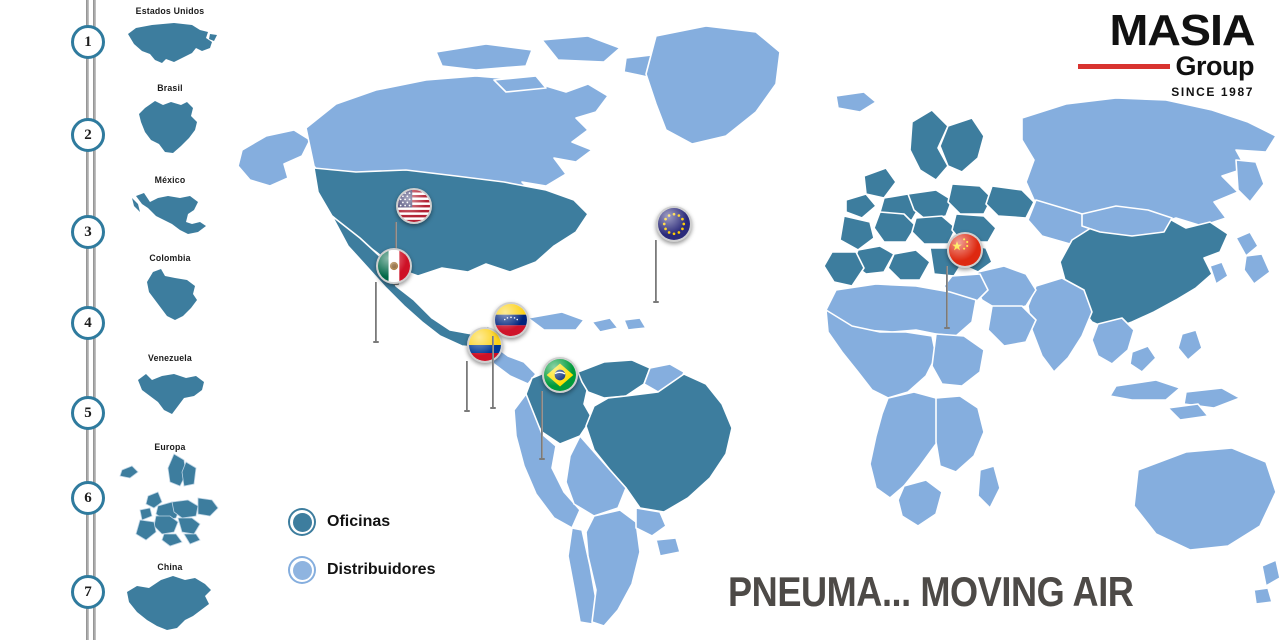 The height and width of the screenshot is (640, 1280). What do you see at coordinates (170, 358) in the screenshot?
I see `timeline-label-5: Venezuela` at bounding box center [170, 358].